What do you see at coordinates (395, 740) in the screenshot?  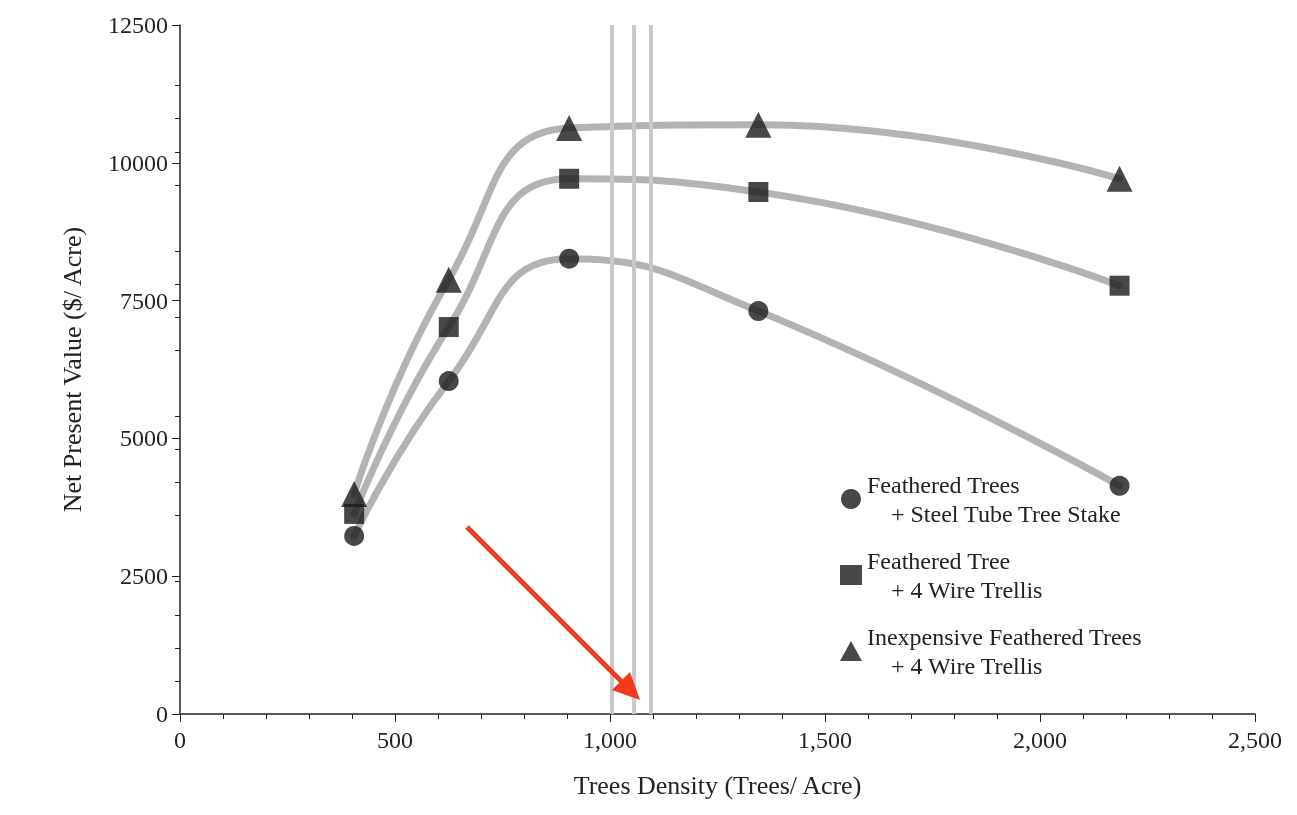 I see `x-tick-label: 500` at bounding box center [395, 740].